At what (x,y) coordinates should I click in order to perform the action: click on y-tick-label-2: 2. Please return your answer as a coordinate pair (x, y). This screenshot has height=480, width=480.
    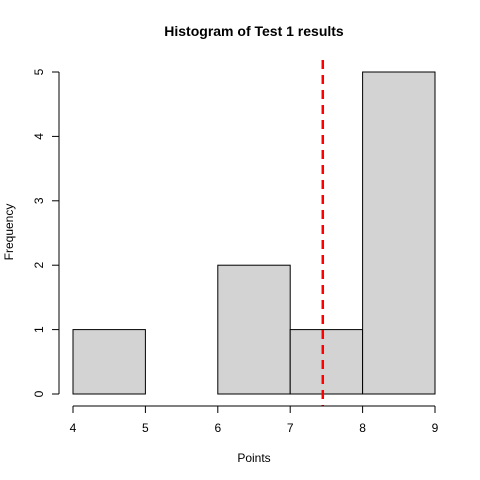
    Looking at the image, I should click on (39, 265).